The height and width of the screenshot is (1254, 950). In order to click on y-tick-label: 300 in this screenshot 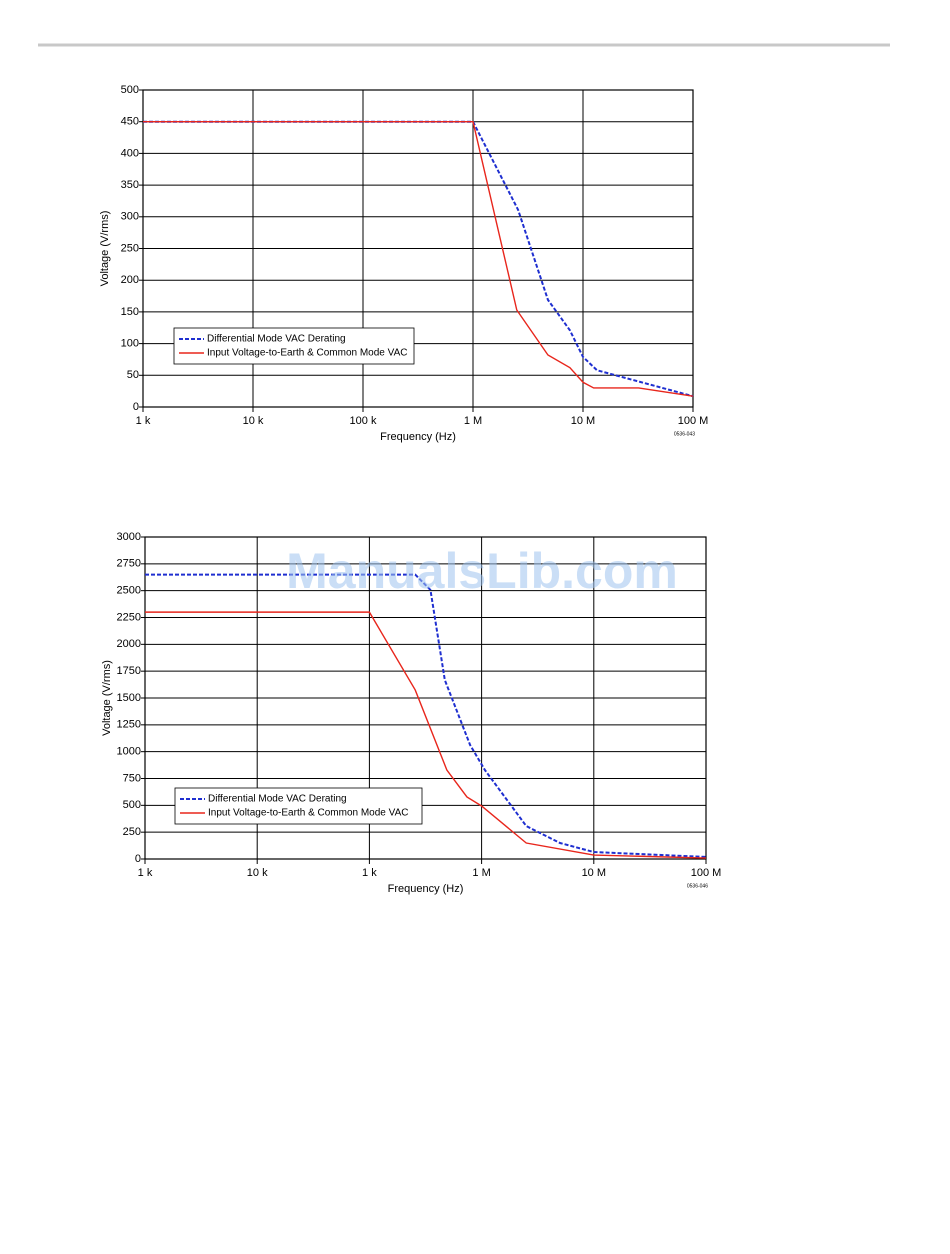, I will do `click(130, 217)`.